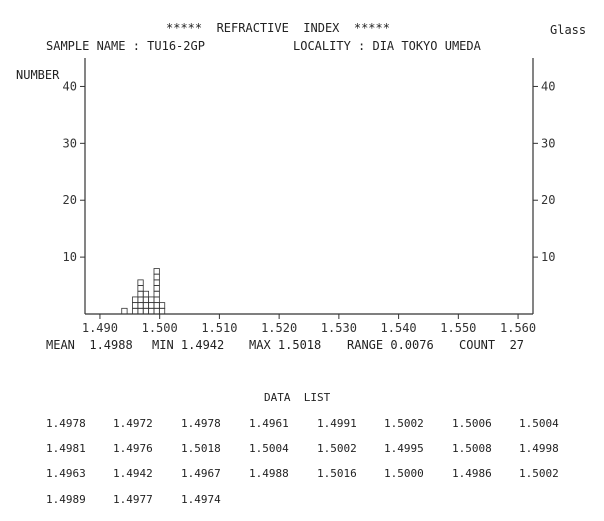 This screenshot has width=604, height=521. Describe the element at coordinates (133, 423) in the screenshot. I see `data-list-value: 1.4972` at that location.